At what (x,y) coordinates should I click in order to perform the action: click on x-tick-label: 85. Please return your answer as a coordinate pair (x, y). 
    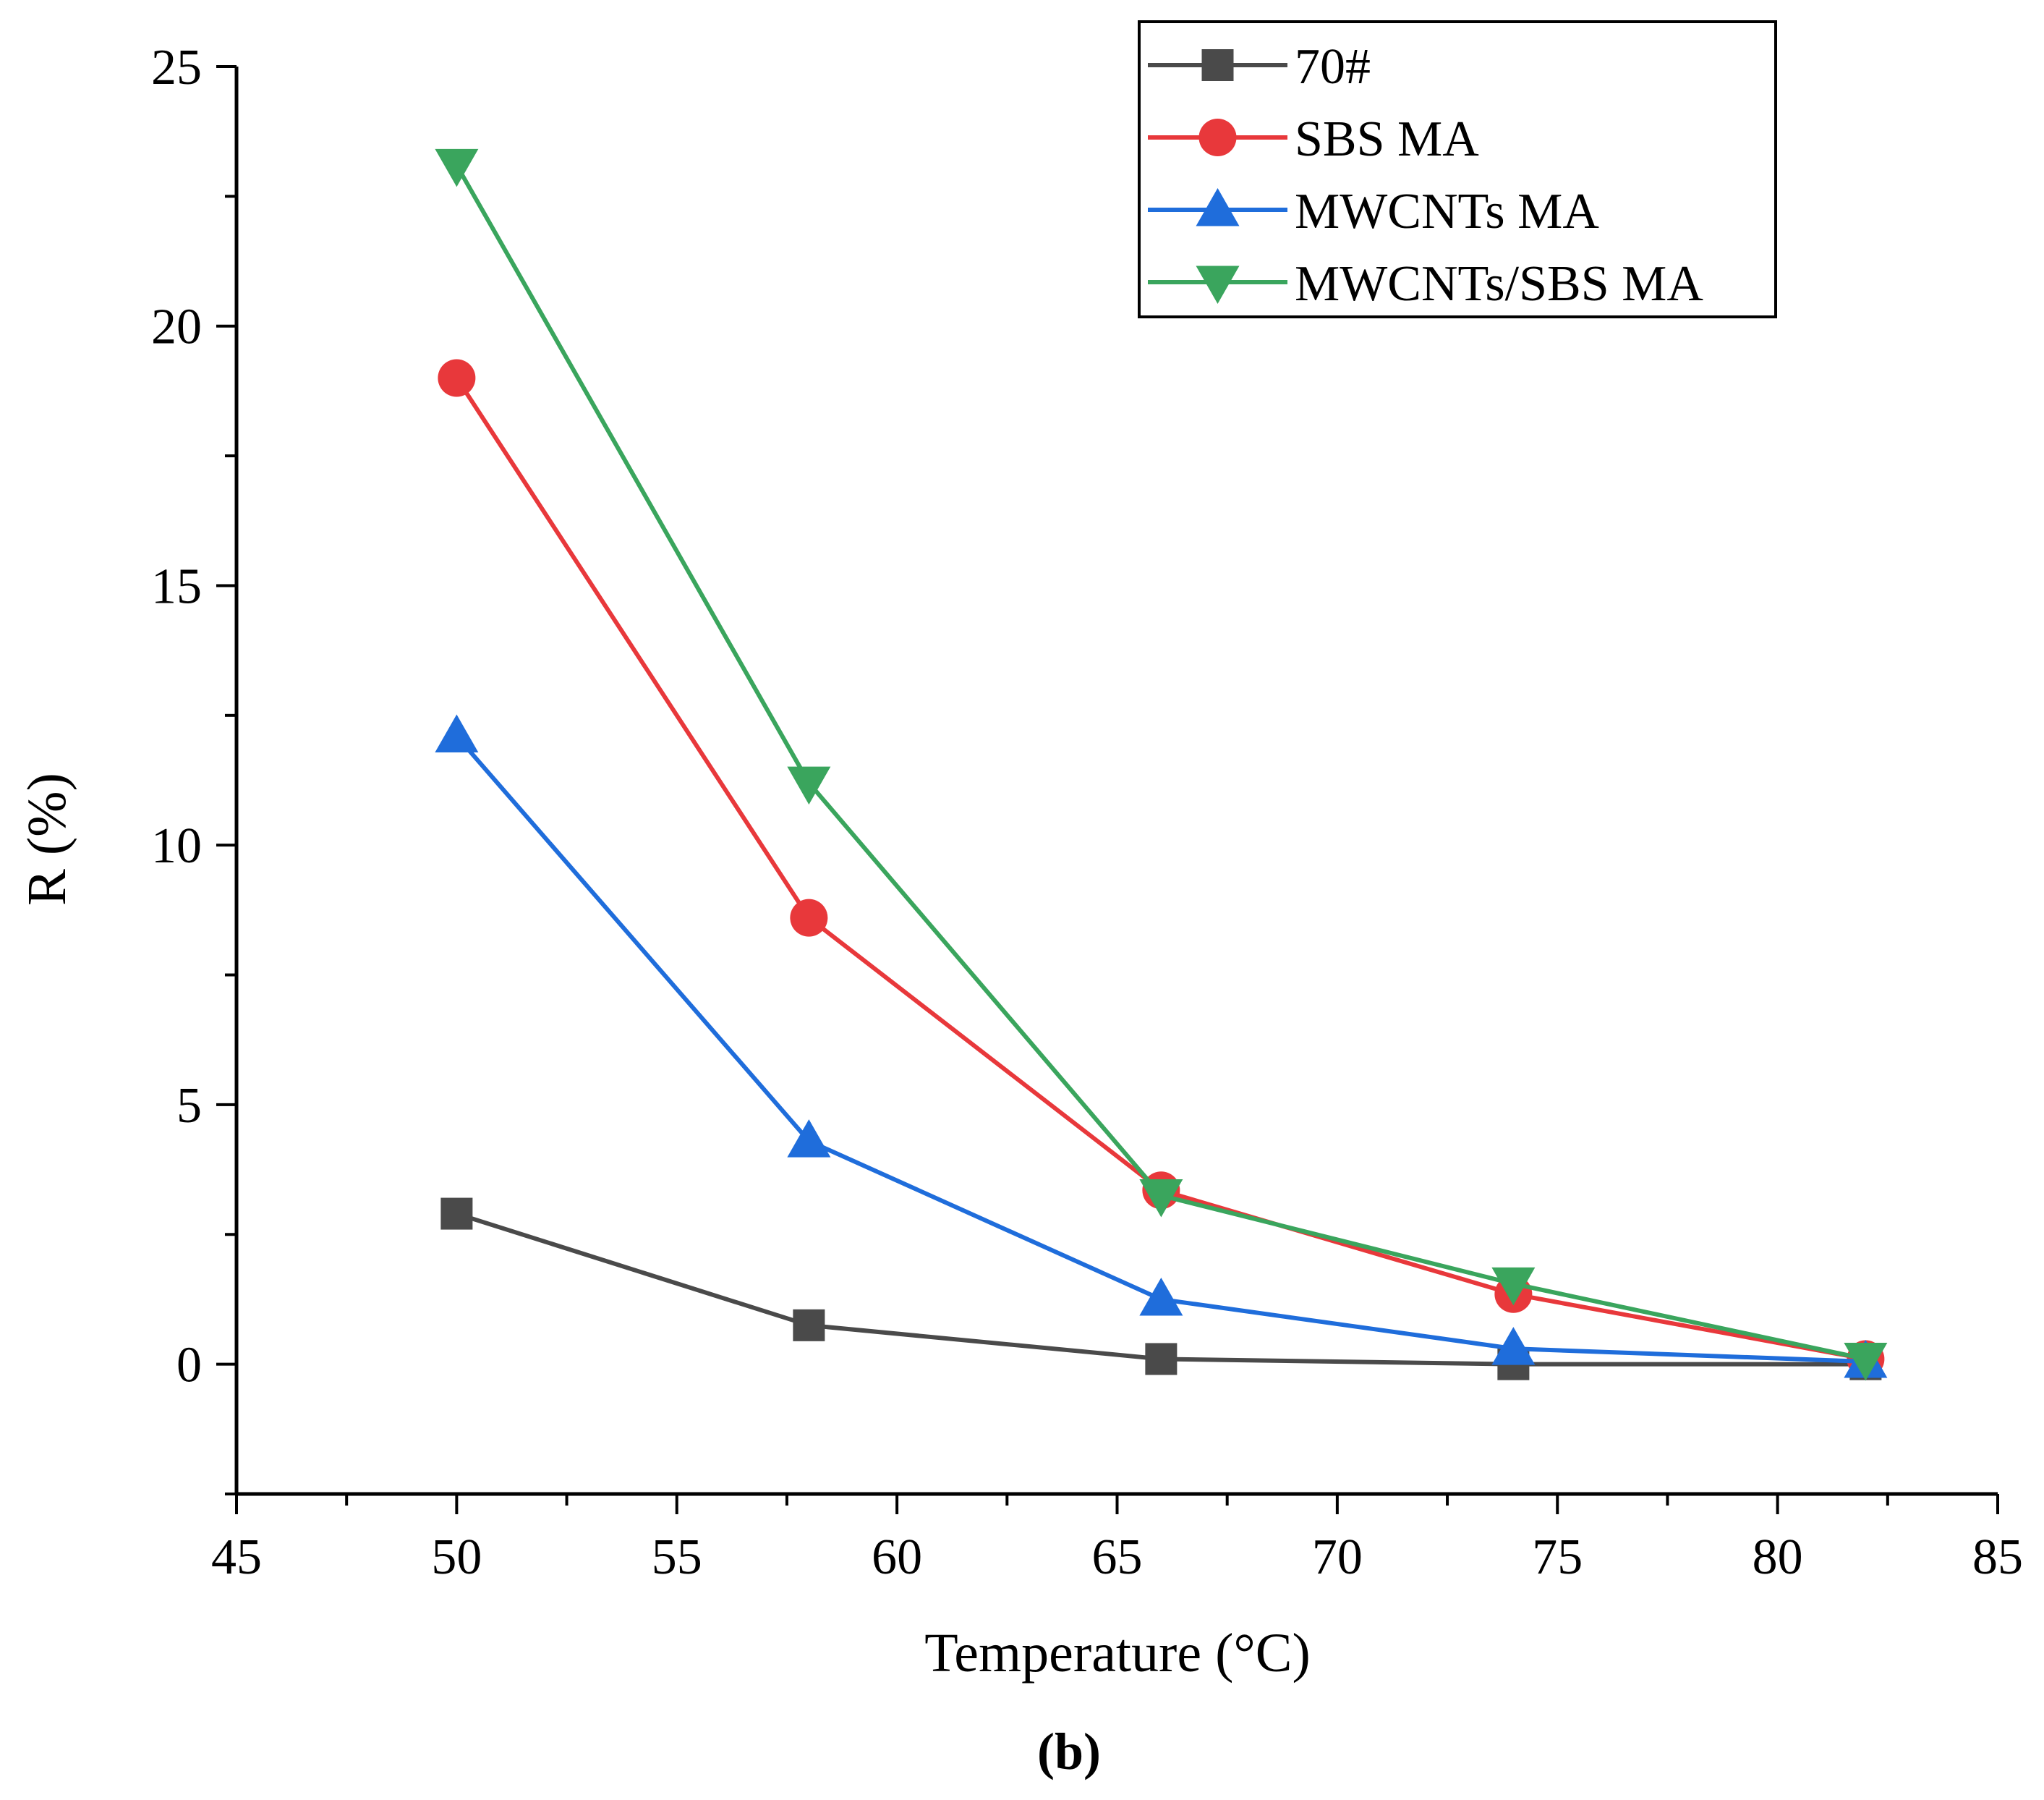
    Looking at the image, I should click on (1997, 1557).